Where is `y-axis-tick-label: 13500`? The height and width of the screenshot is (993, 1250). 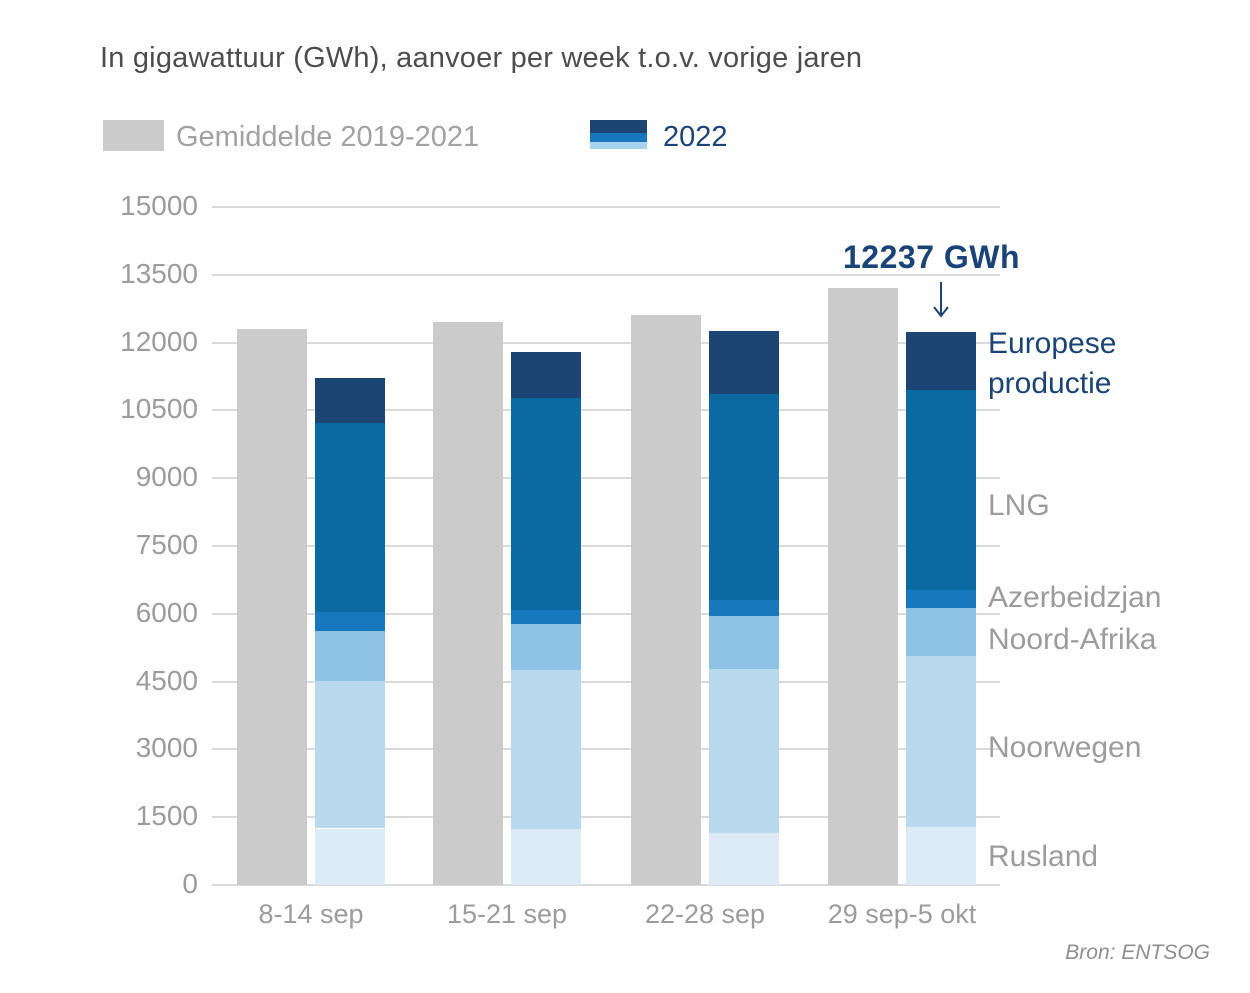
y-axis-tick-label: 13500 is located at coordinates (159, 273).